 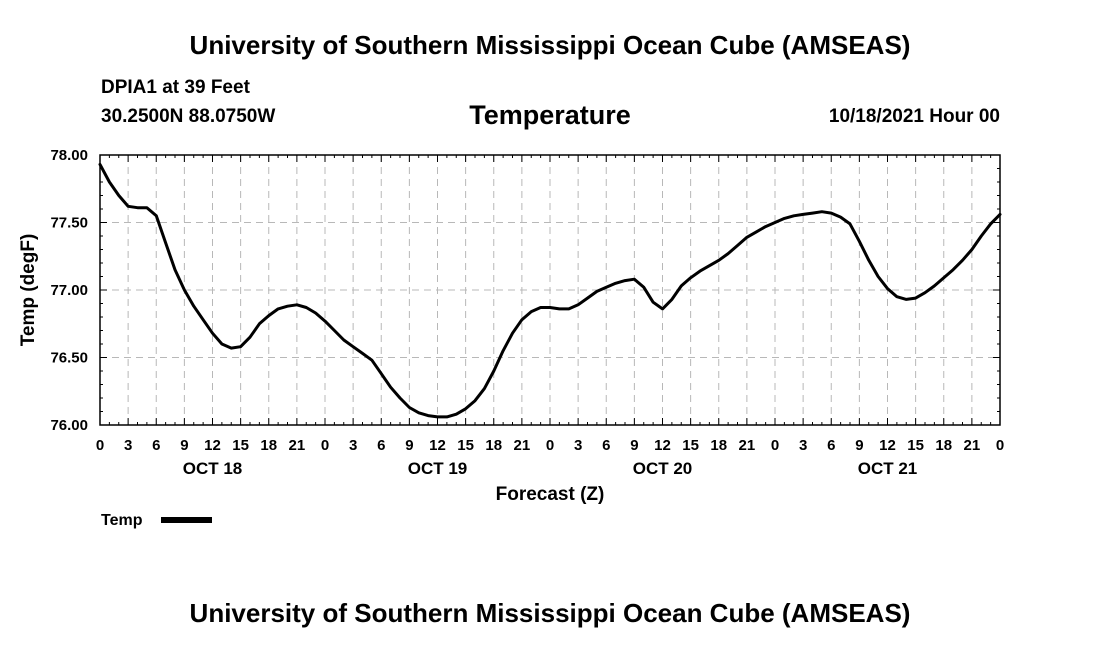 I want to click on y-tick-label: 78.00, so click(x=69, y=155).